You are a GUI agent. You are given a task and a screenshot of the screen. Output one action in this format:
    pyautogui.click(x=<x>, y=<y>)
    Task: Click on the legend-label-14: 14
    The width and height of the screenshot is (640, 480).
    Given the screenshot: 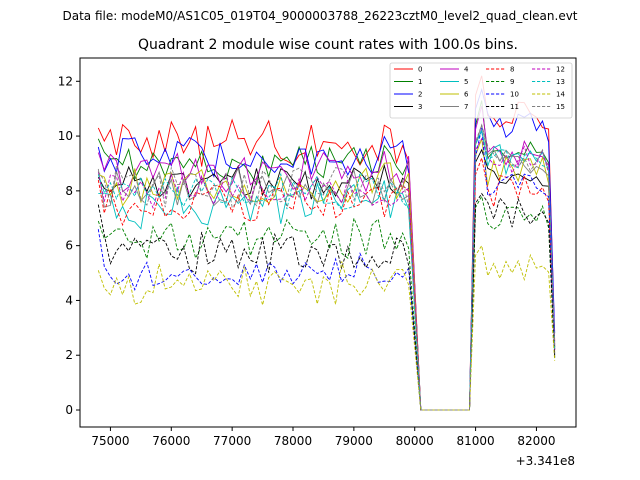 What is the action you would take?
    pyautogui.click(x=560, y=95)
    